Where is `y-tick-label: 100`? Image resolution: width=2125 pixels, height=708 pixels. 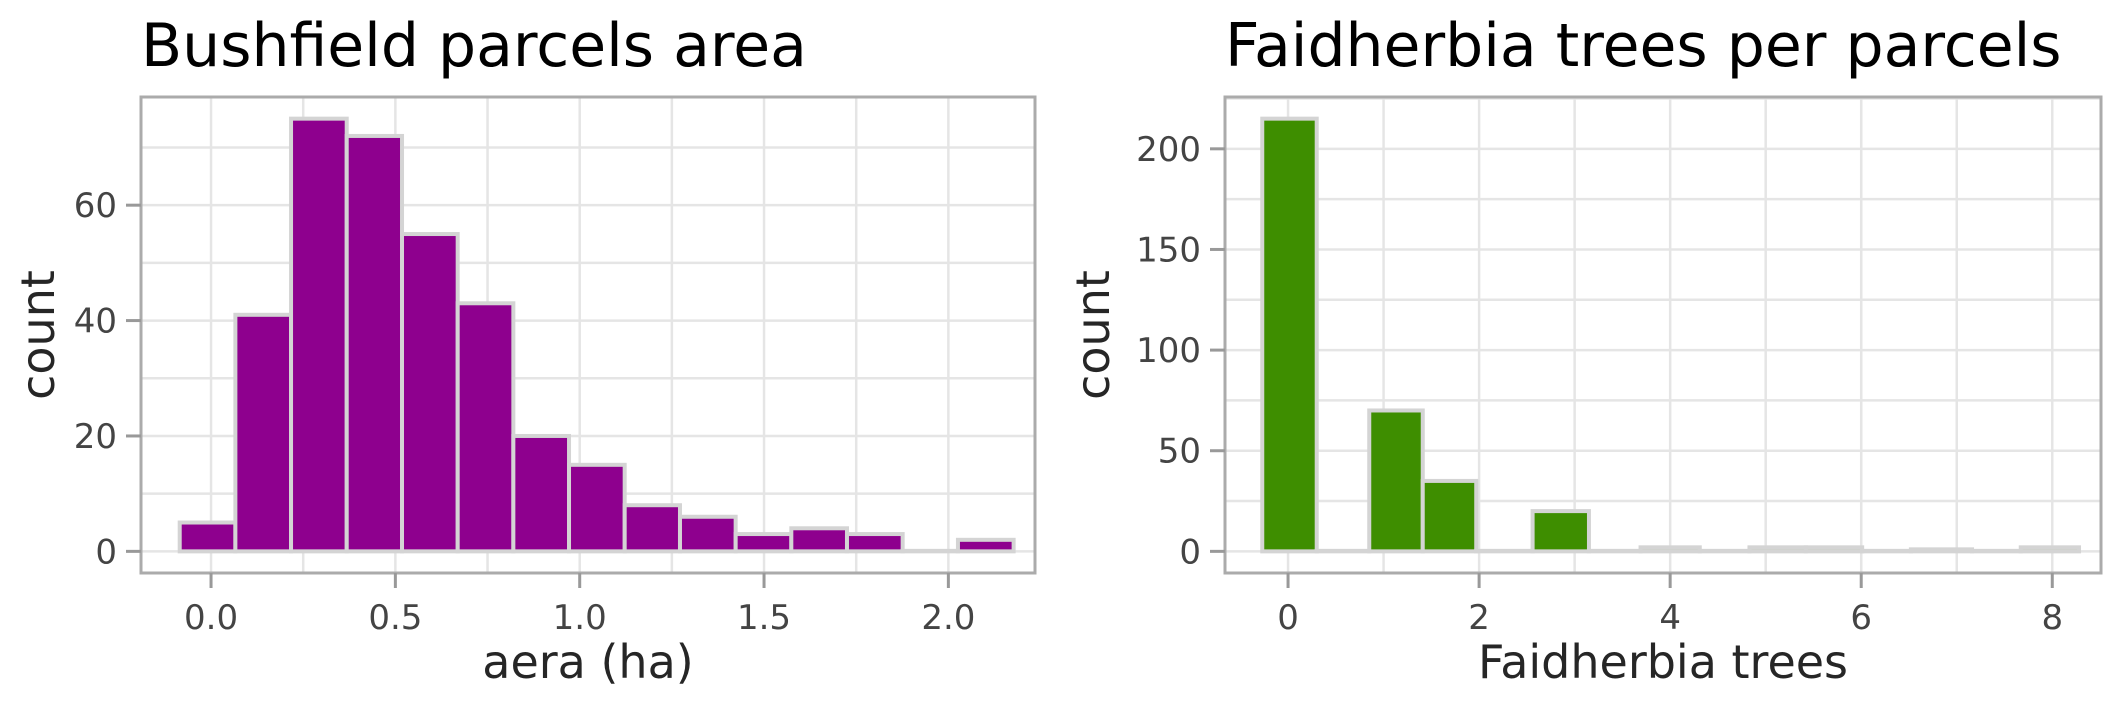
y-tick-label: 100 is located at coordinates (1168, 351).